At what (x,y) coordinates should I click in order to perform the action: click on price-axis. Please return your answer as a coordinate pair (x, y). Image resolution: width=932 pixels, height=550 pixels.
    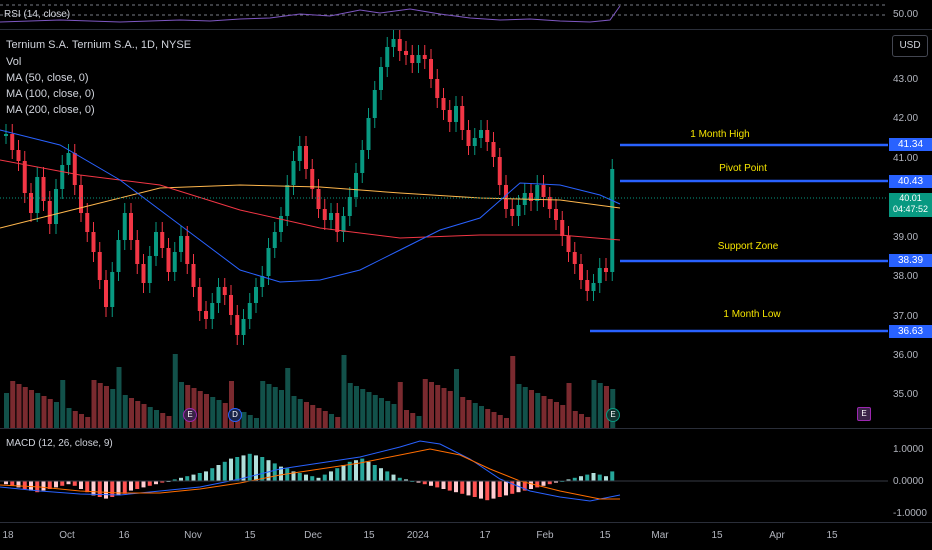
    Looking at the image, I should click on (910, 229).